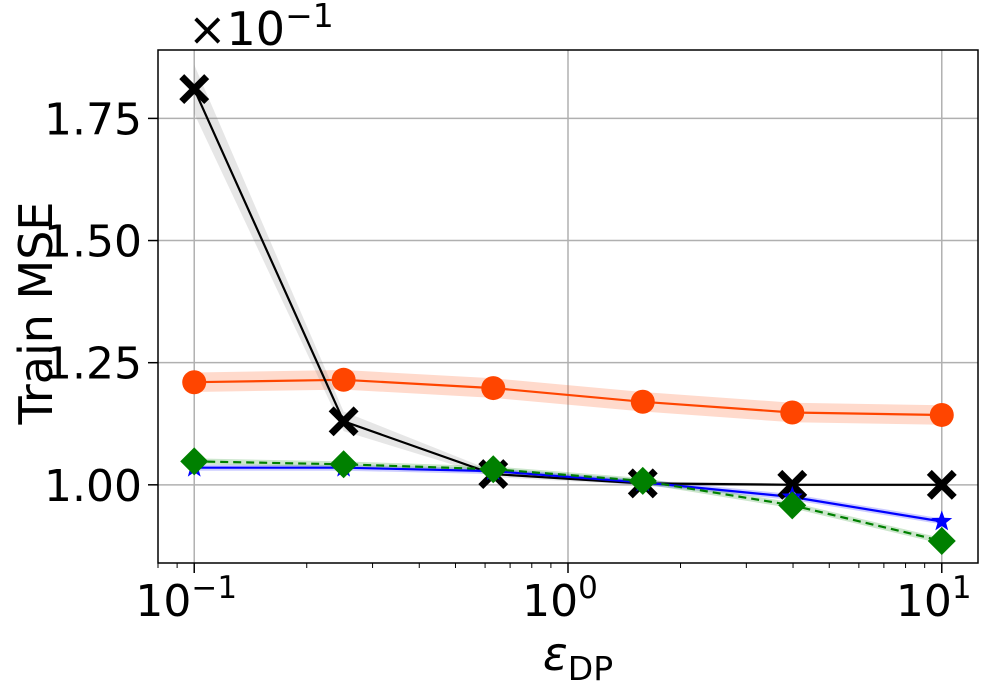 Image resolution: width=996 pixels, height=688 pixels. I want to click on x-tick-label: 10⁻¹, so click(186, 598).